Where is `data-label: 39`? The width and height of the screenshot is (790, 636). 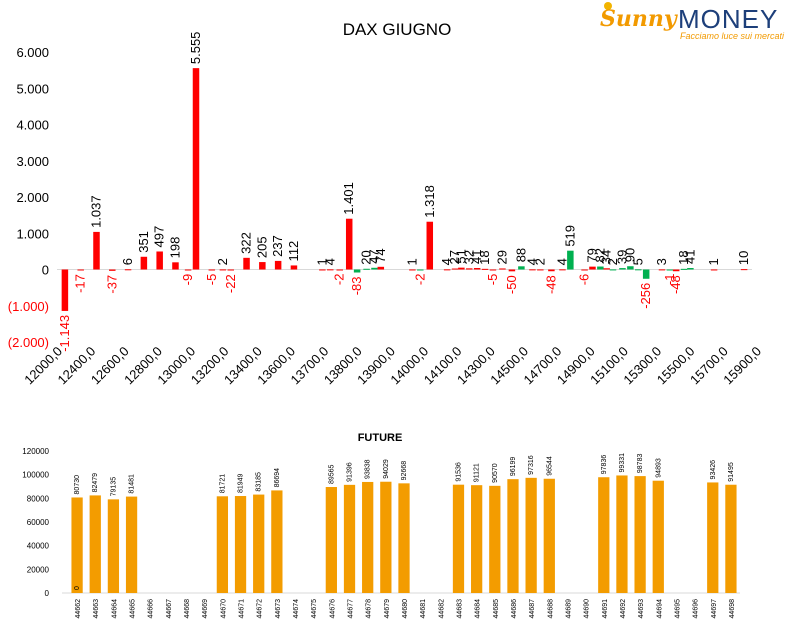 data-label: 39 is located at coordinates (621, 257).